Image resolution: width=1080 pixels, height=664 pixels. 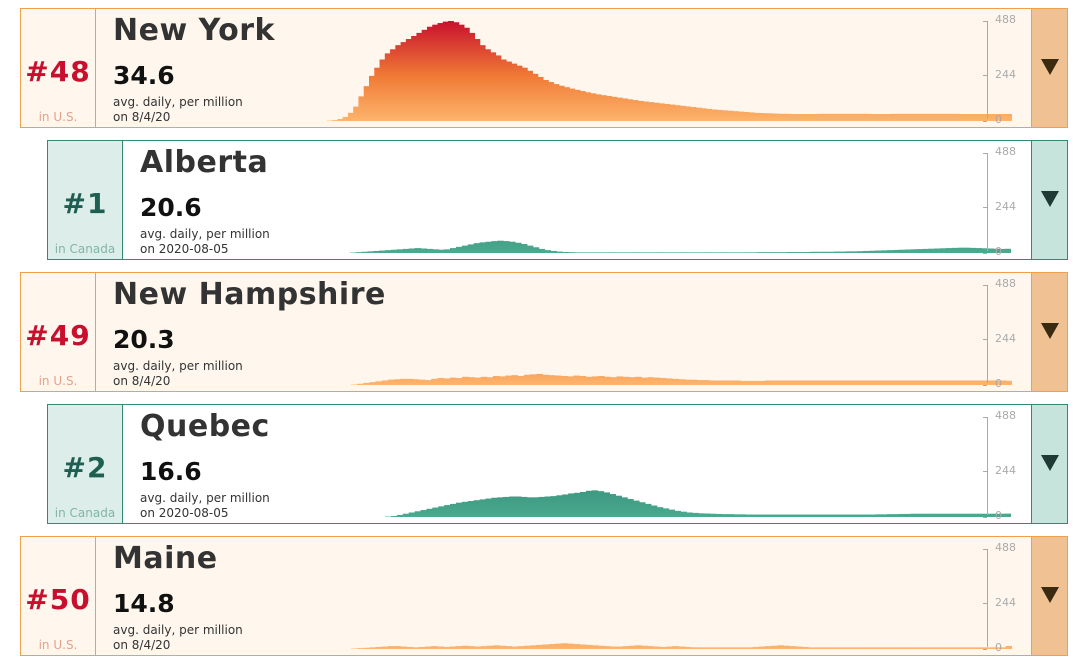 I want to click on rank-value: #2, so click(x=85, y=467).